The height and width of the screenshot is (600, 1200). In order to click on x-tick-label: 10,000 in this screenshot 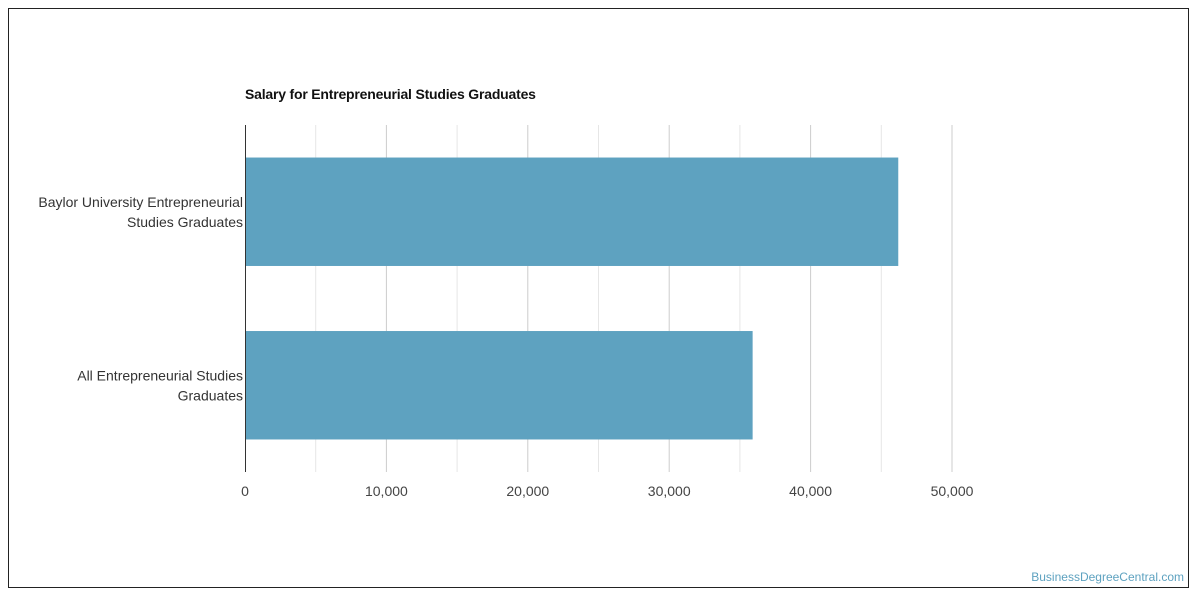, I will do `click(386, 491)`.